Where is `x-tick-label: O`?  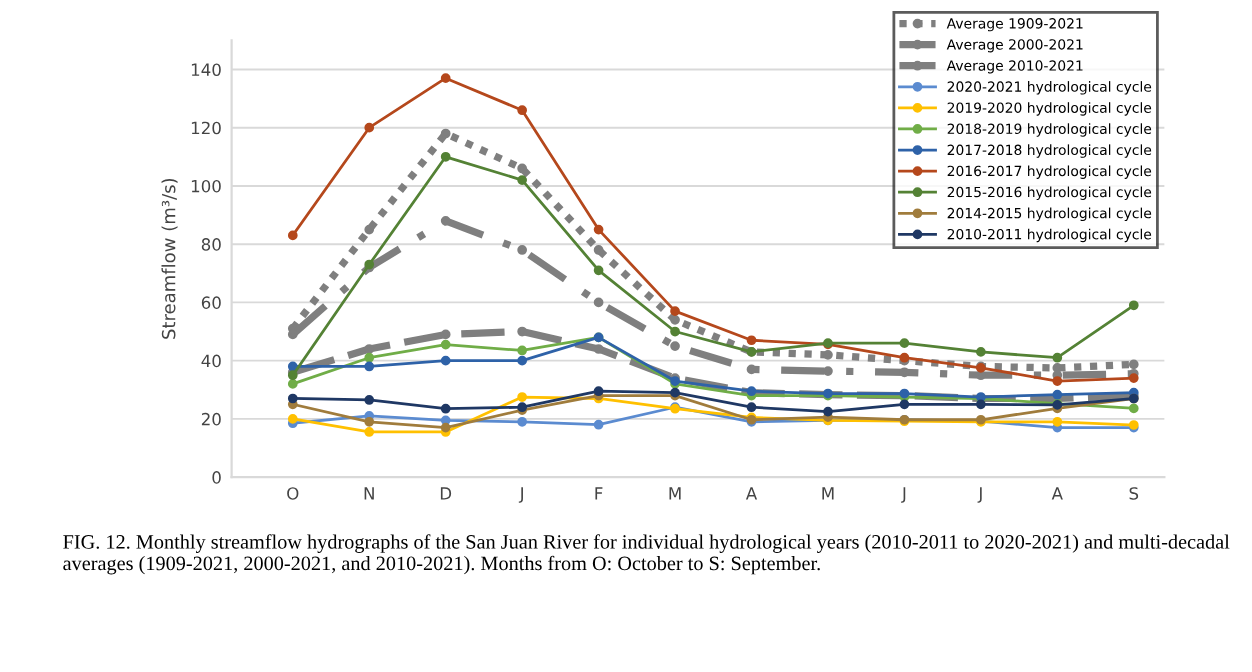
x-tick-label: O is located at coordinates (293, 493).